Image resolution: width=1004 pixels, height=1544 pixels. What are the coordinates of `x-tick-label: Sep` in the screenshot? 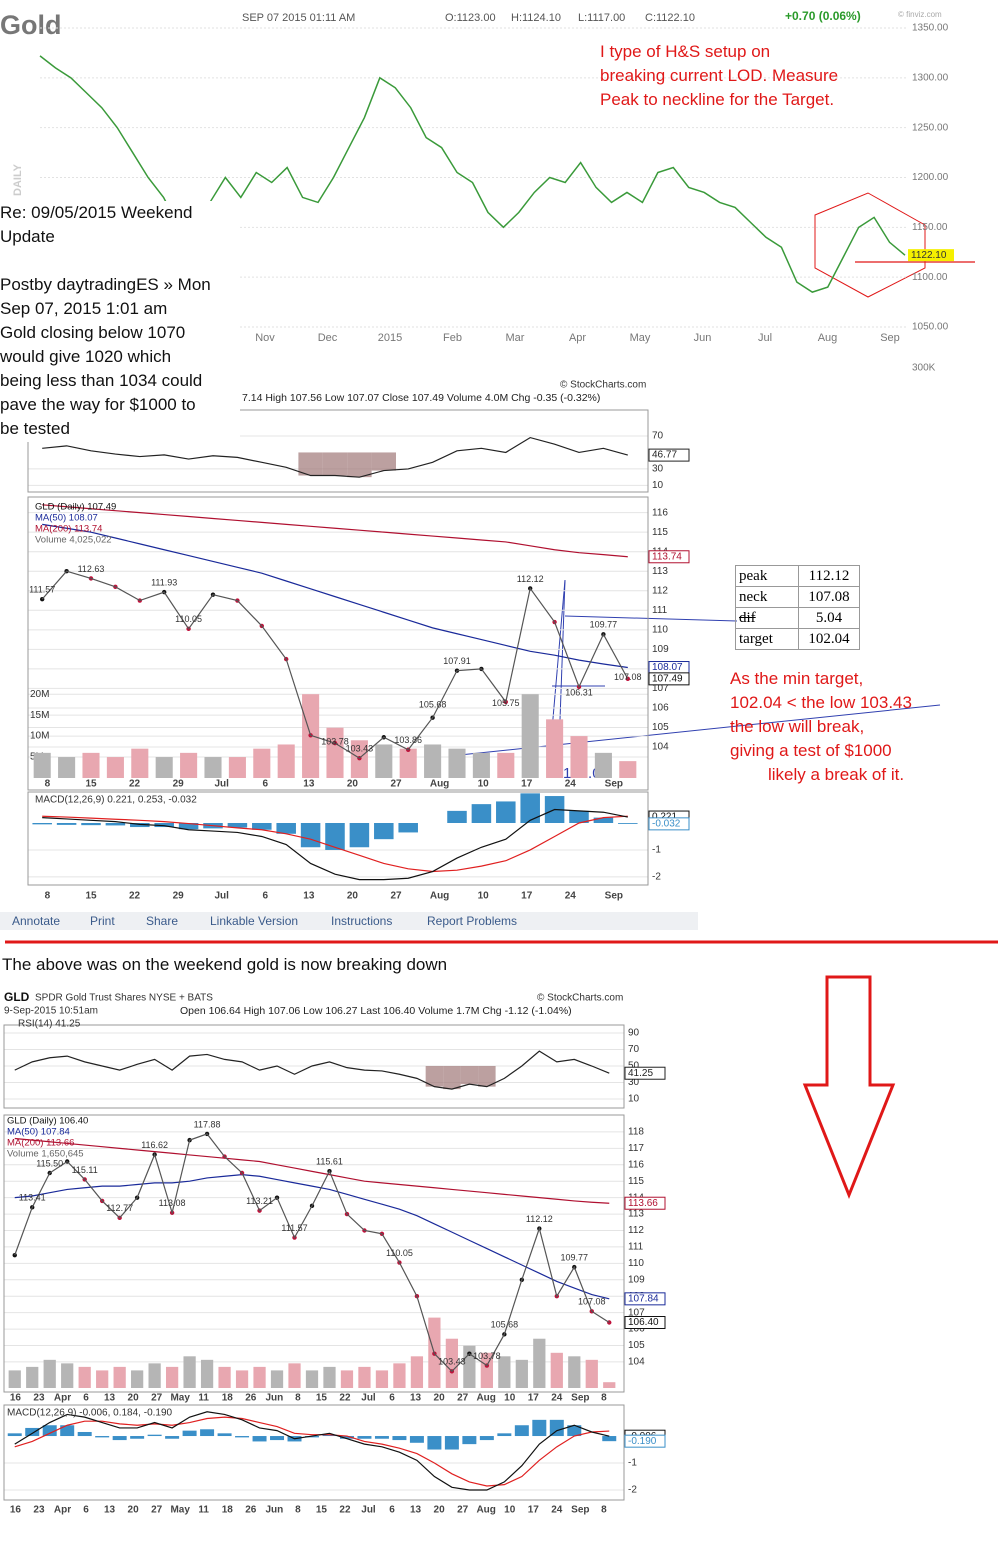 It's located at (580, 1398).